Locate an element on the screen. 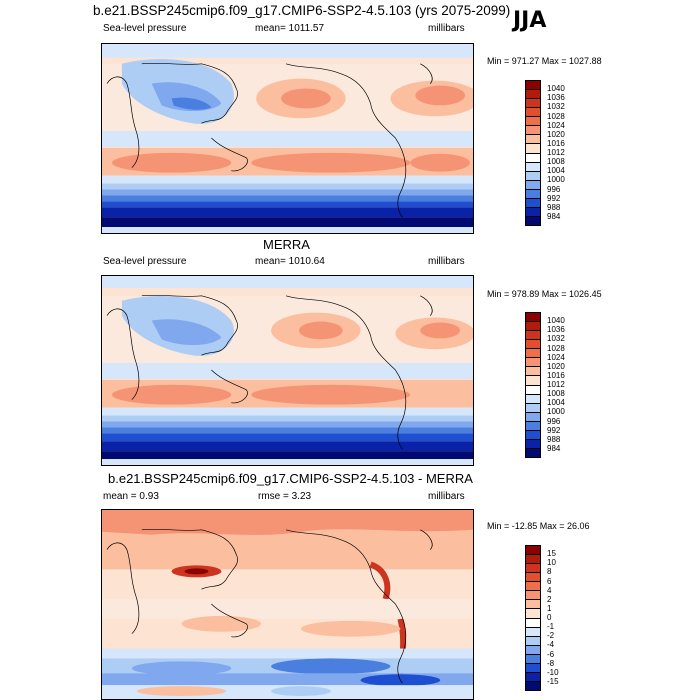  colorbar-tick-label: 1008 is located at coordinates (556, 394).